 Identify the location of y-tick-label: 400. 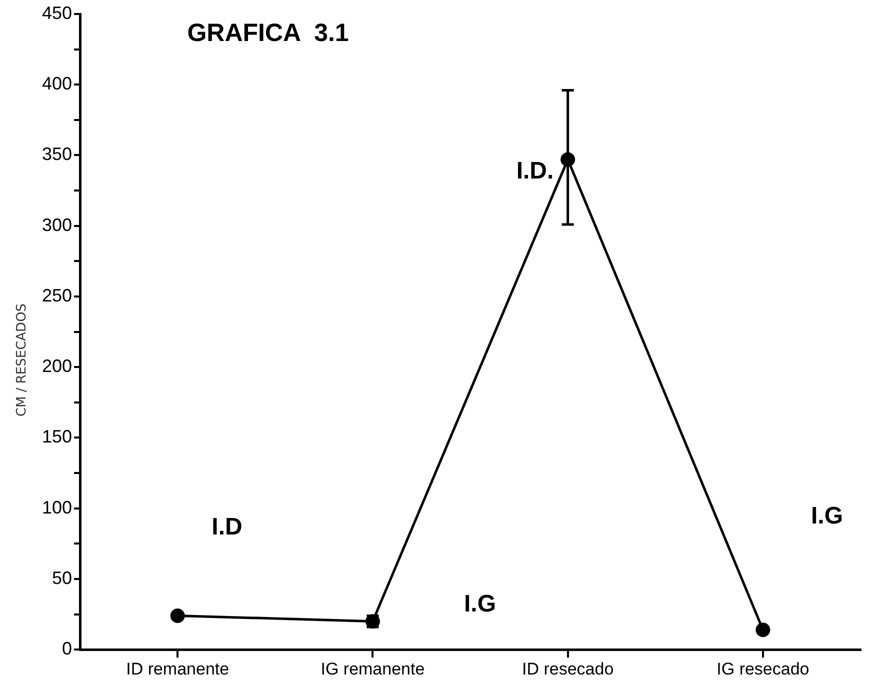
(57, 84).